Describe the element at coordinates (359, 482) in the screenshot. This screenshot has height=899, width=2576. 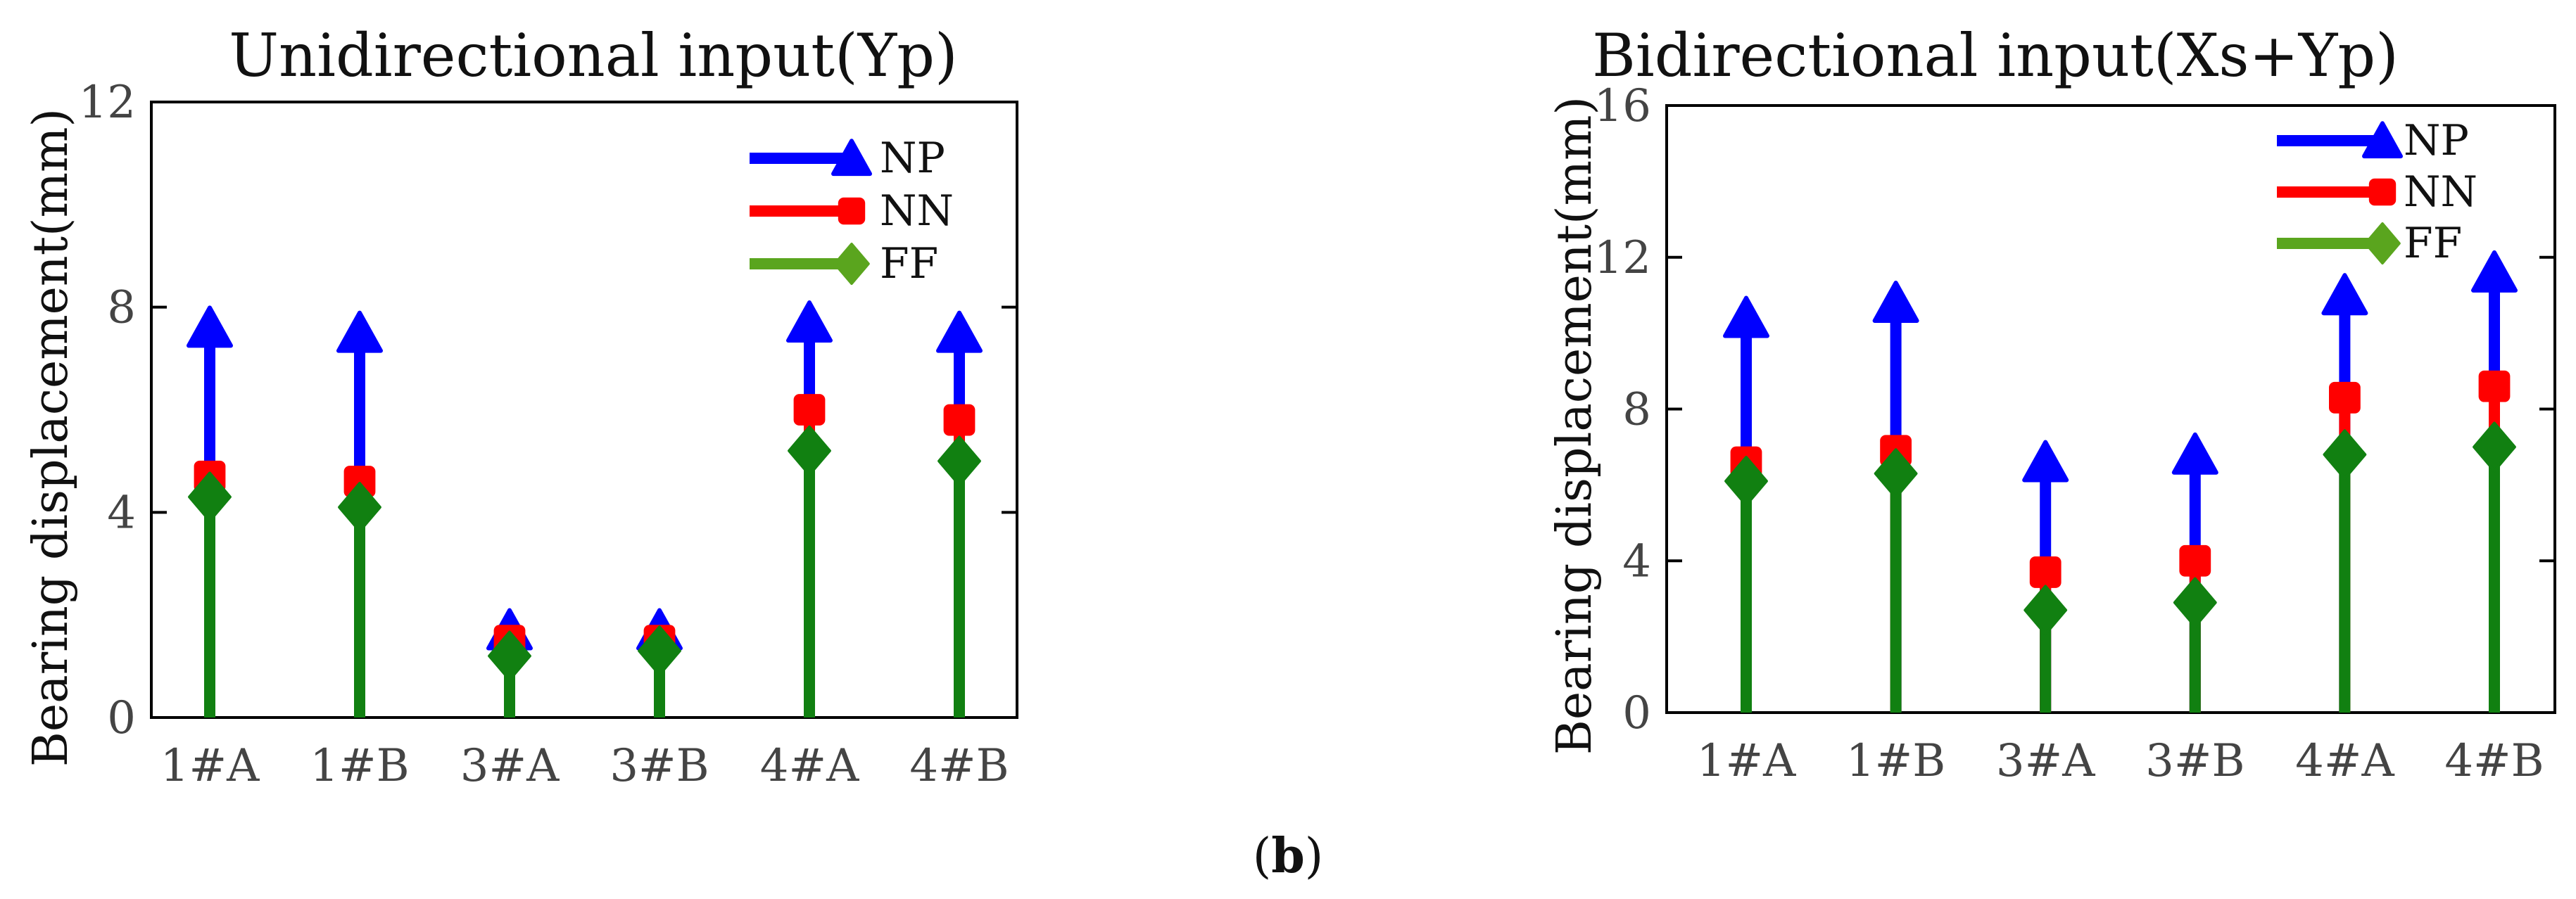
I see `marker-nn-1-b` at that location.